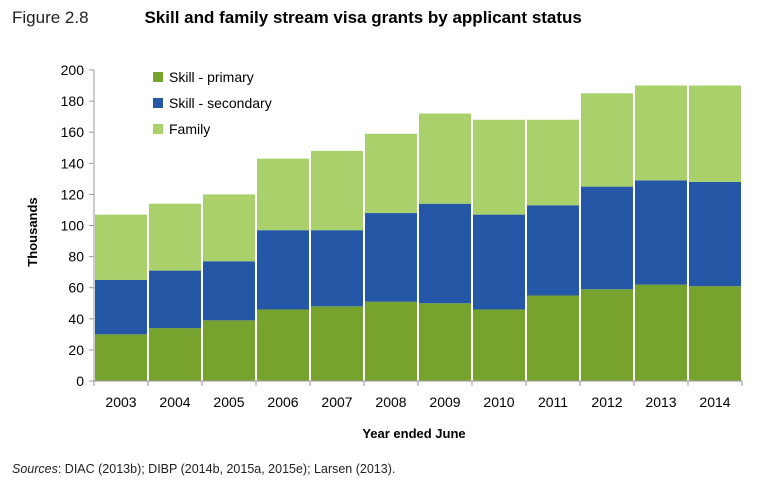 The image size is (762, 487). Describe the element at coordinates (73, 194) in the screenshot. I see `y-tick-label: 120` at that location.